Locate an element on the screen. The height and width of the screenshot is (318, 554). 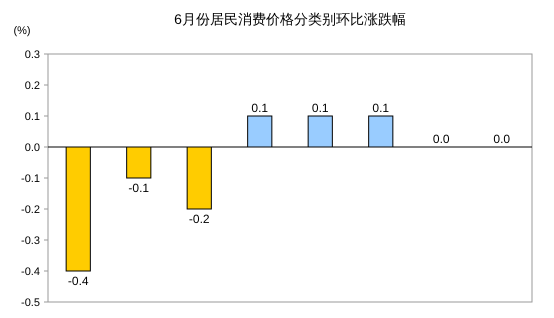
y-tick-label: 0.2 is located at coordinates (32, 86).